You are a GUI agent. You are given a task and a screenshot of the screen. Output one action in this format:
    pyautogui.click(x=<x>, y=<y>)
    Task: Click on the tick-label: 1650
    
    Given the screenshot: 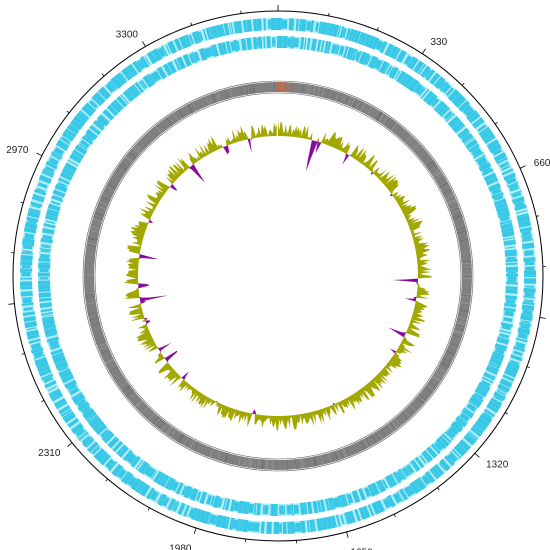 What is the action you would take?
    pyautogui.click(x=362, y=549)
    